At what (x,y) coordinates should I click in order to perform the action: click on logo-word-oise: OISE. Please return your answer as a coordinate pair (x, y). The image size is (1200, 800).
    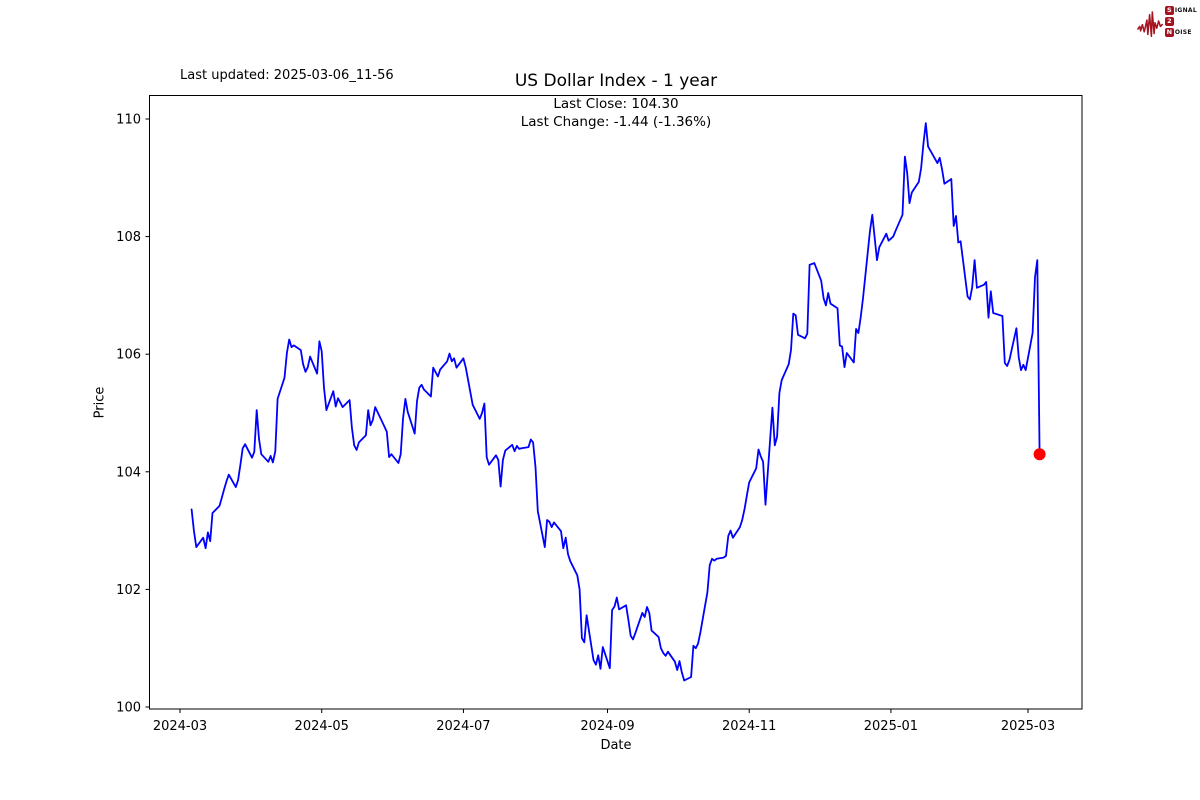
    Looking at the image, I should click on (1183, 32).